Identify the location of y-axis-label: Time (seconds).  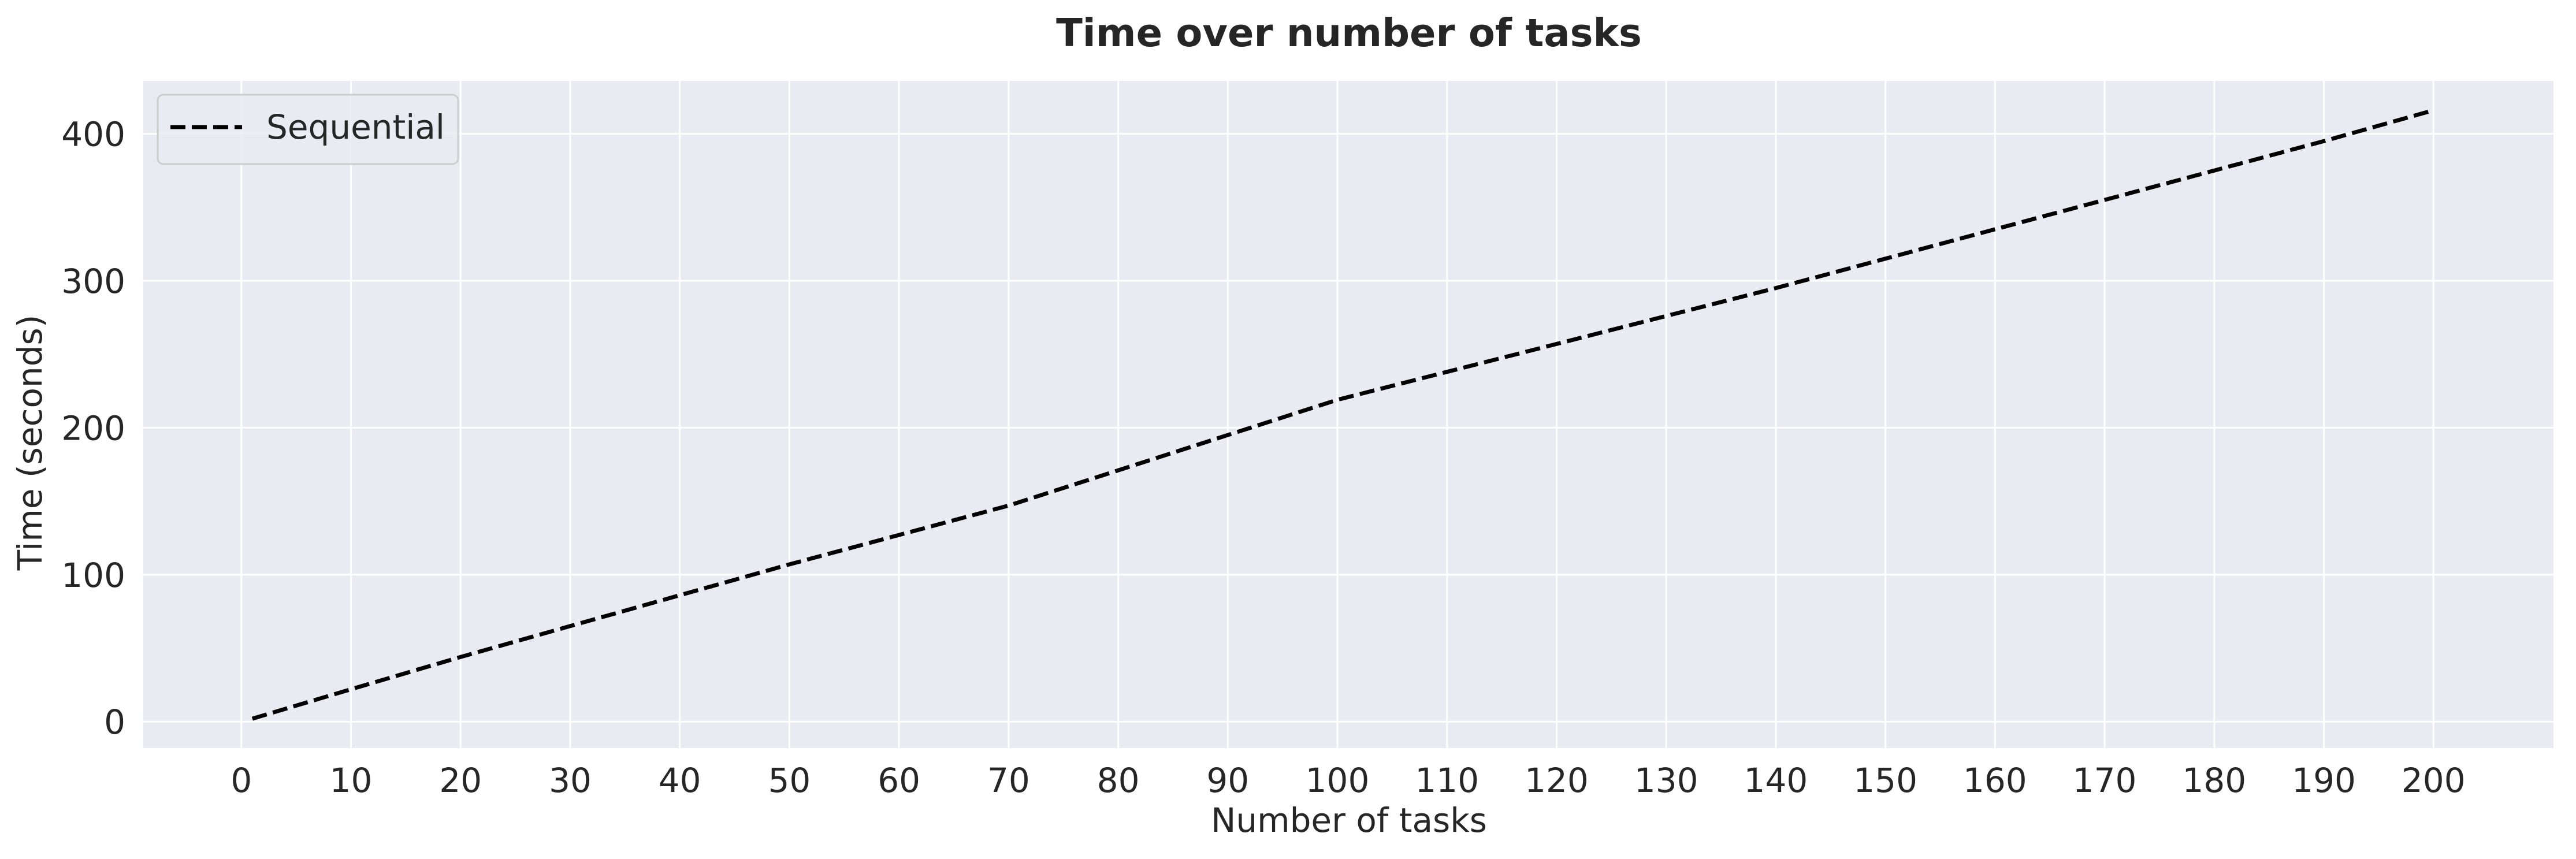
(30, 443).